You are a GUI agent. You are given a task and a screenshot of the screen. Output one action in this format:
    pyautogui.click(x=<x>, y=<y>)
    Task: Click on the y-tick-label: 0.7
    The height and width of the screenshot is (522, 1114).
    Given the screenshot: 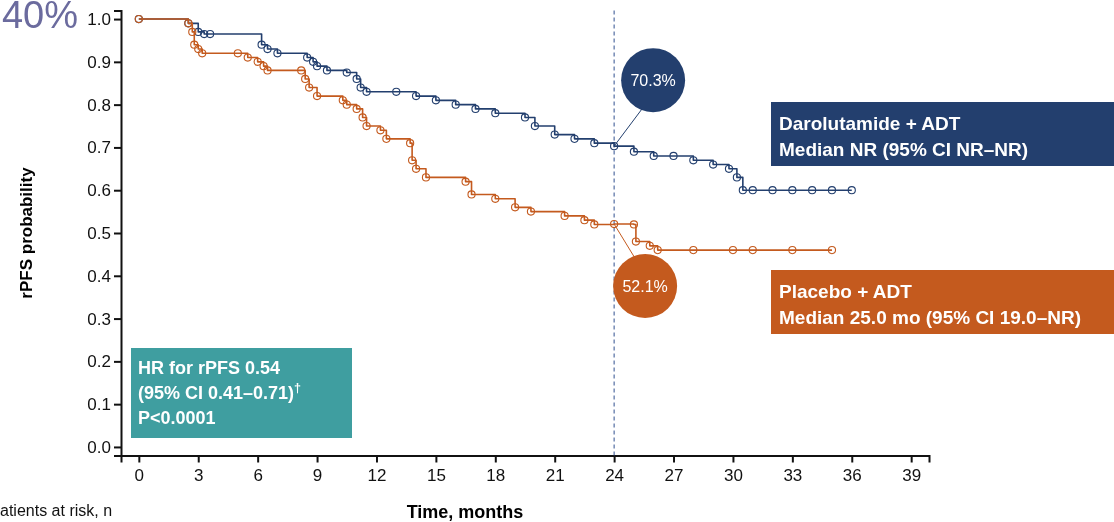 What is the action you would take?
    pyautogui.click(x=99, y=148)
    